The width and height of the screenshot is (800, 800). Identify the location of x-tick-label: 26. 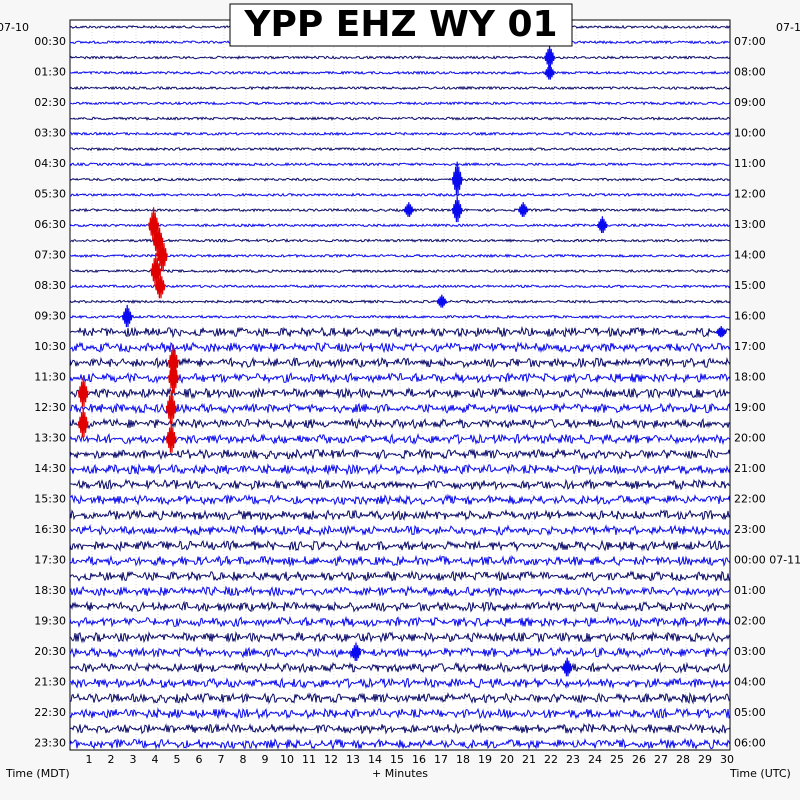
(639, 759).